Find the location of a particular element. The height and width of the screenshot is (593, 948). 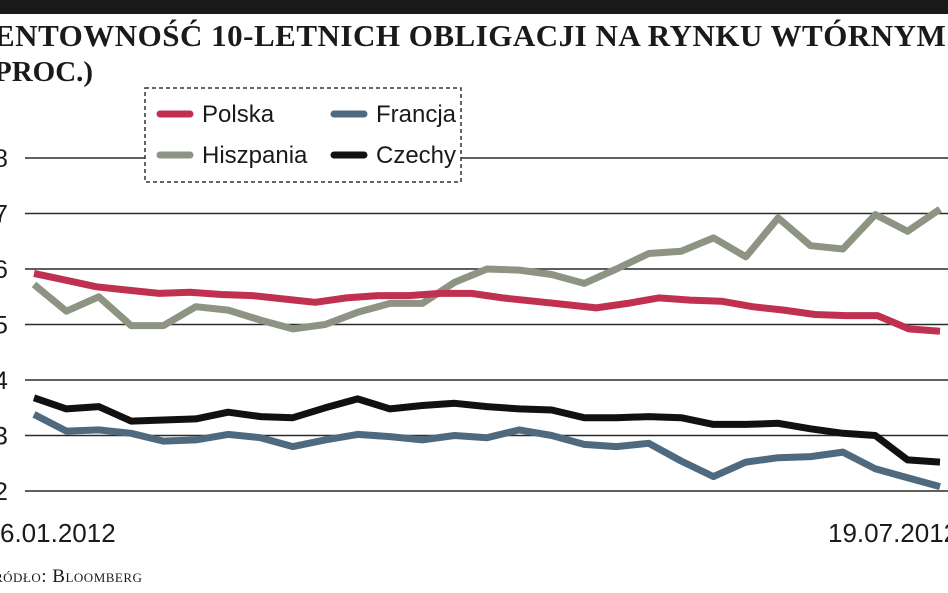

legend-label-czechy: Czechy is located at coordinates (416, 155).